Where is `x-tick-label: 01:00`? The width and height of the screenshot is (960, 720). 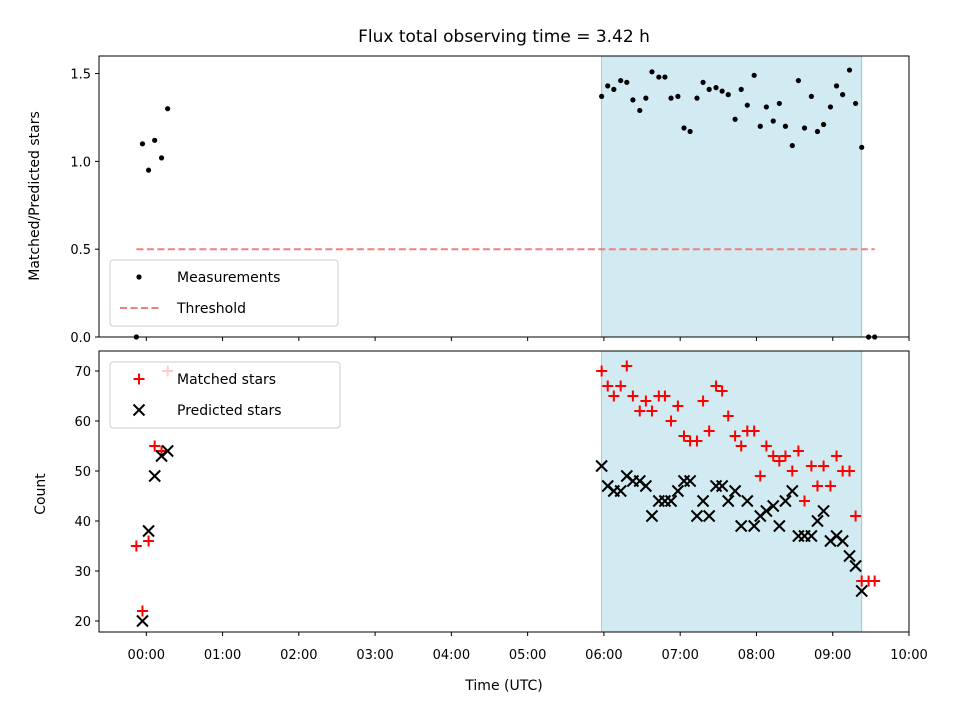
x-tick-label: 01:00 is located at coordinates (222, 655).